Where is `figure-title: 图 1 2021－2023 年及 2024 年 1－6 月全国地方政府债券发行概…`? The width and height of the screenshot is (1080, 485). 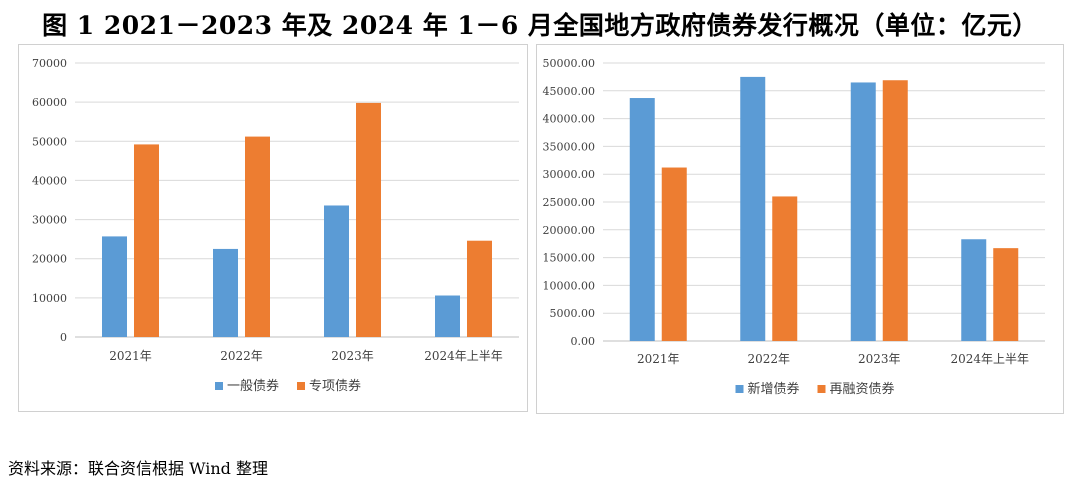
figure-title: 图 1 2021－2023 年及 2024 年 1－6 月全国地方政府债券发行概… is located at coordinates (540, 25).